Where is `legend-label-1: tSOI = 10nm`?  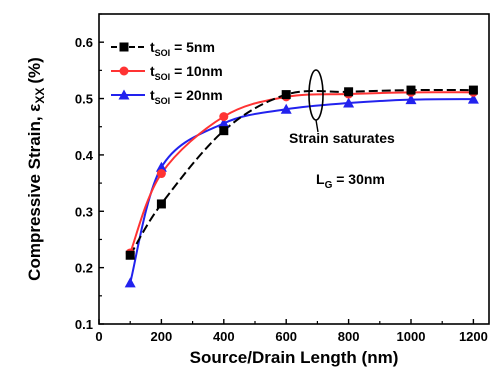
legend-label-1: tSOI = 10nm is located at coordinates (186, 72).